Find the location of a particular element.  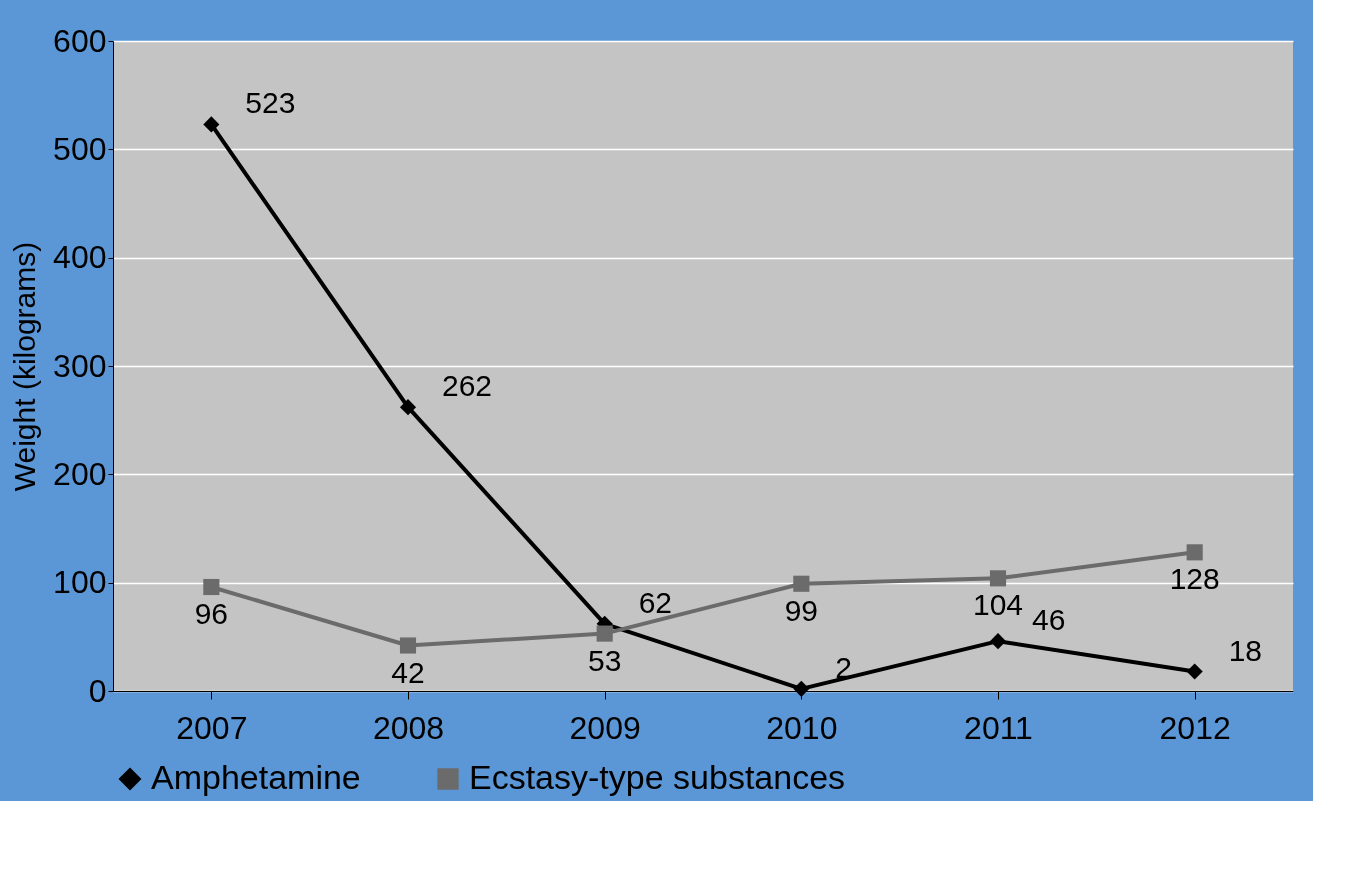

x-tick-label: 2008 is located at coordinates (408, 727).